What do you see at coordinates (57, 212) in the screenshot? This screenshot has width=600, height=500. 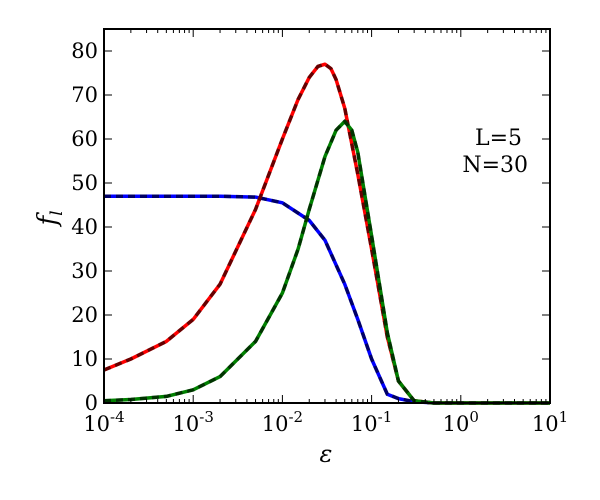 I see `y-axis-label-sub: l` at bounding box center [57, 212].